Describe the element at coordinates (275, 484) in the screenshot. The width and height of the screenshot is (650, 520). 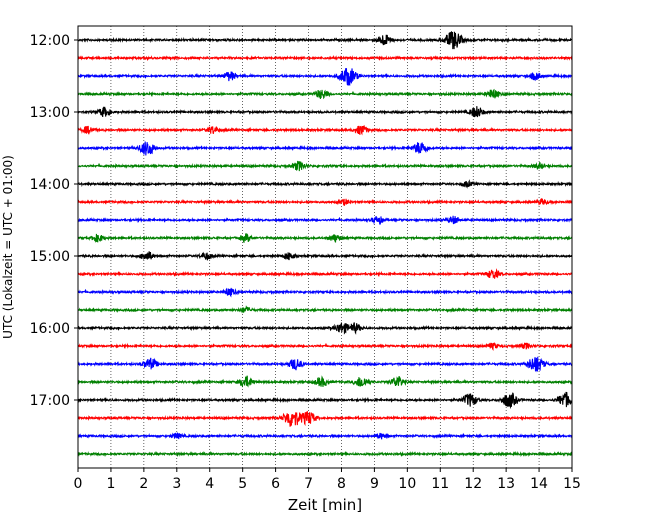
I see `x-tick-label-6: 6` at that location.